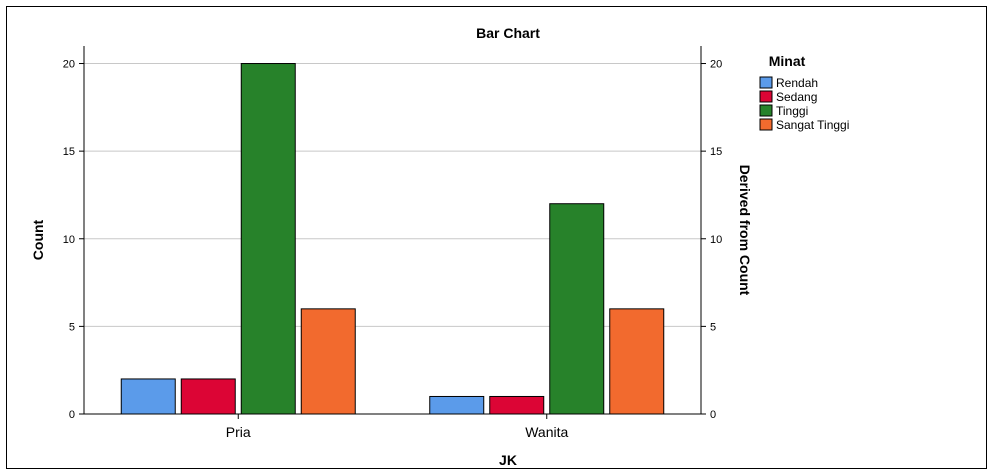  I want to click on legend-label: Rendah, so click(797, 83).